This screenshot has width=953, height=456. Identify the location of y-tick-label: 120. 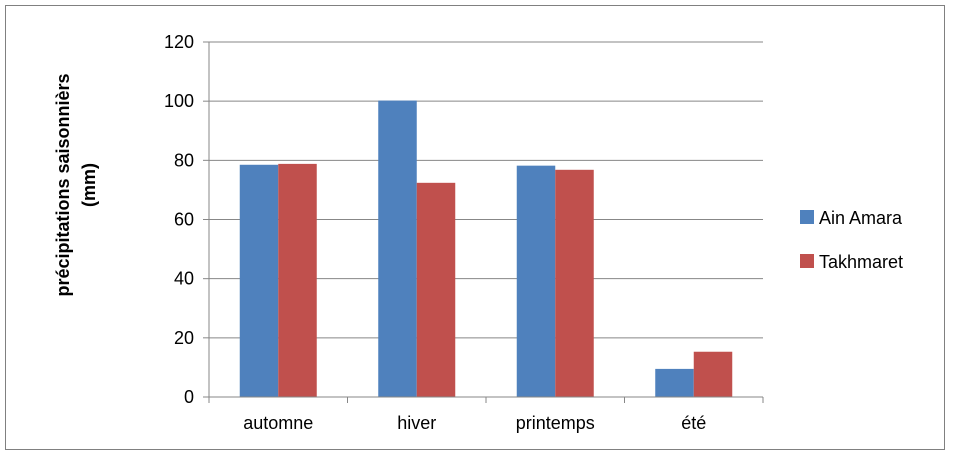
(179, 42).